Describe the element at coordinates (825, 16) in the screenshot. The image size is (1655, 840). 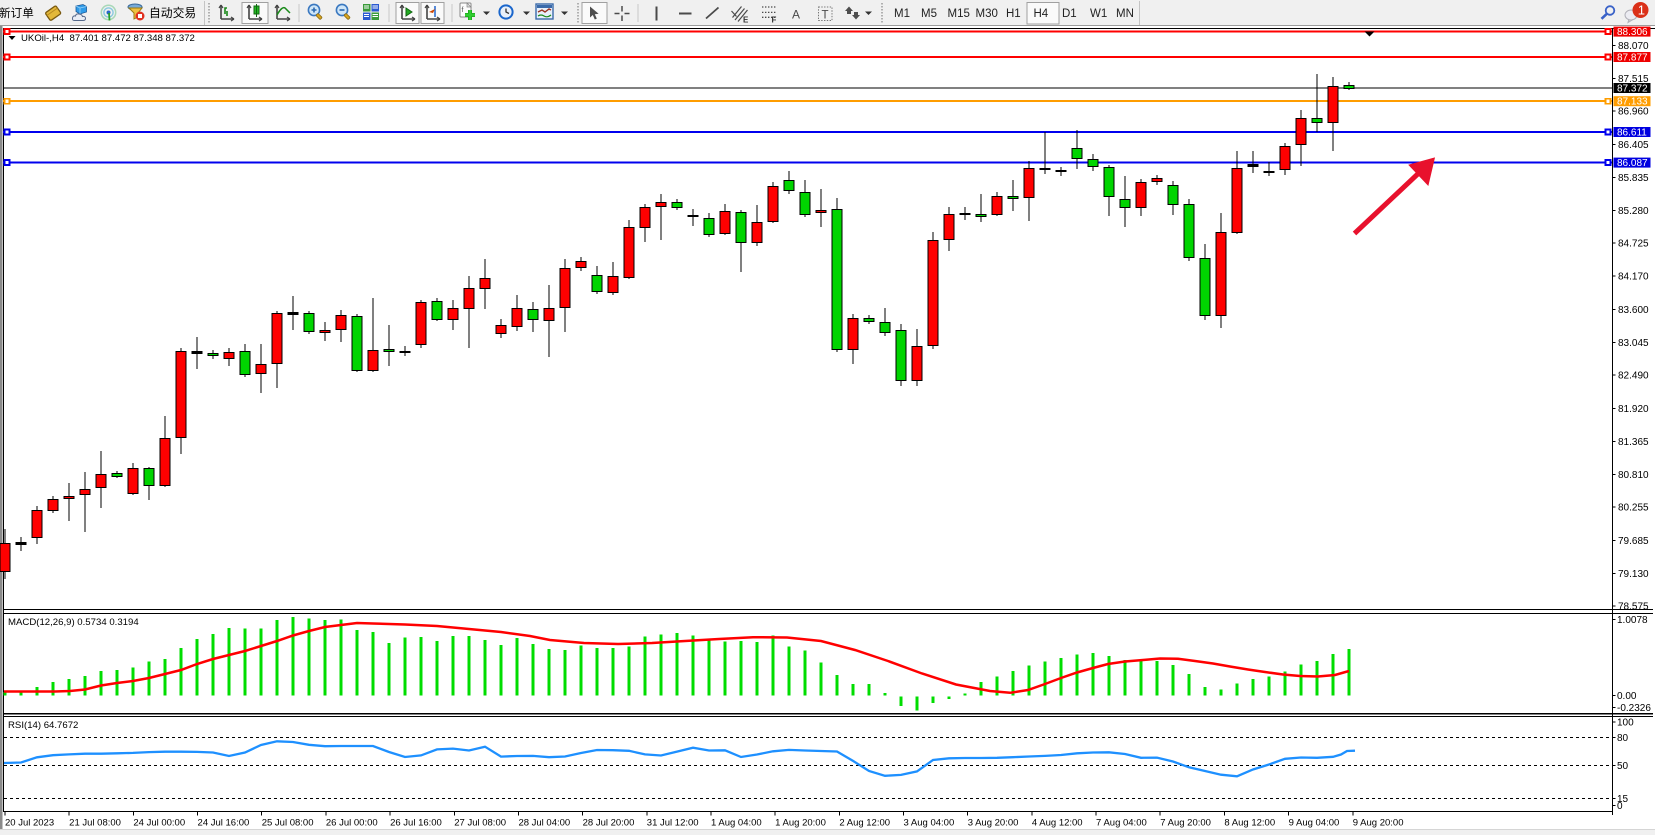
I see `svg-text: T` at that location.